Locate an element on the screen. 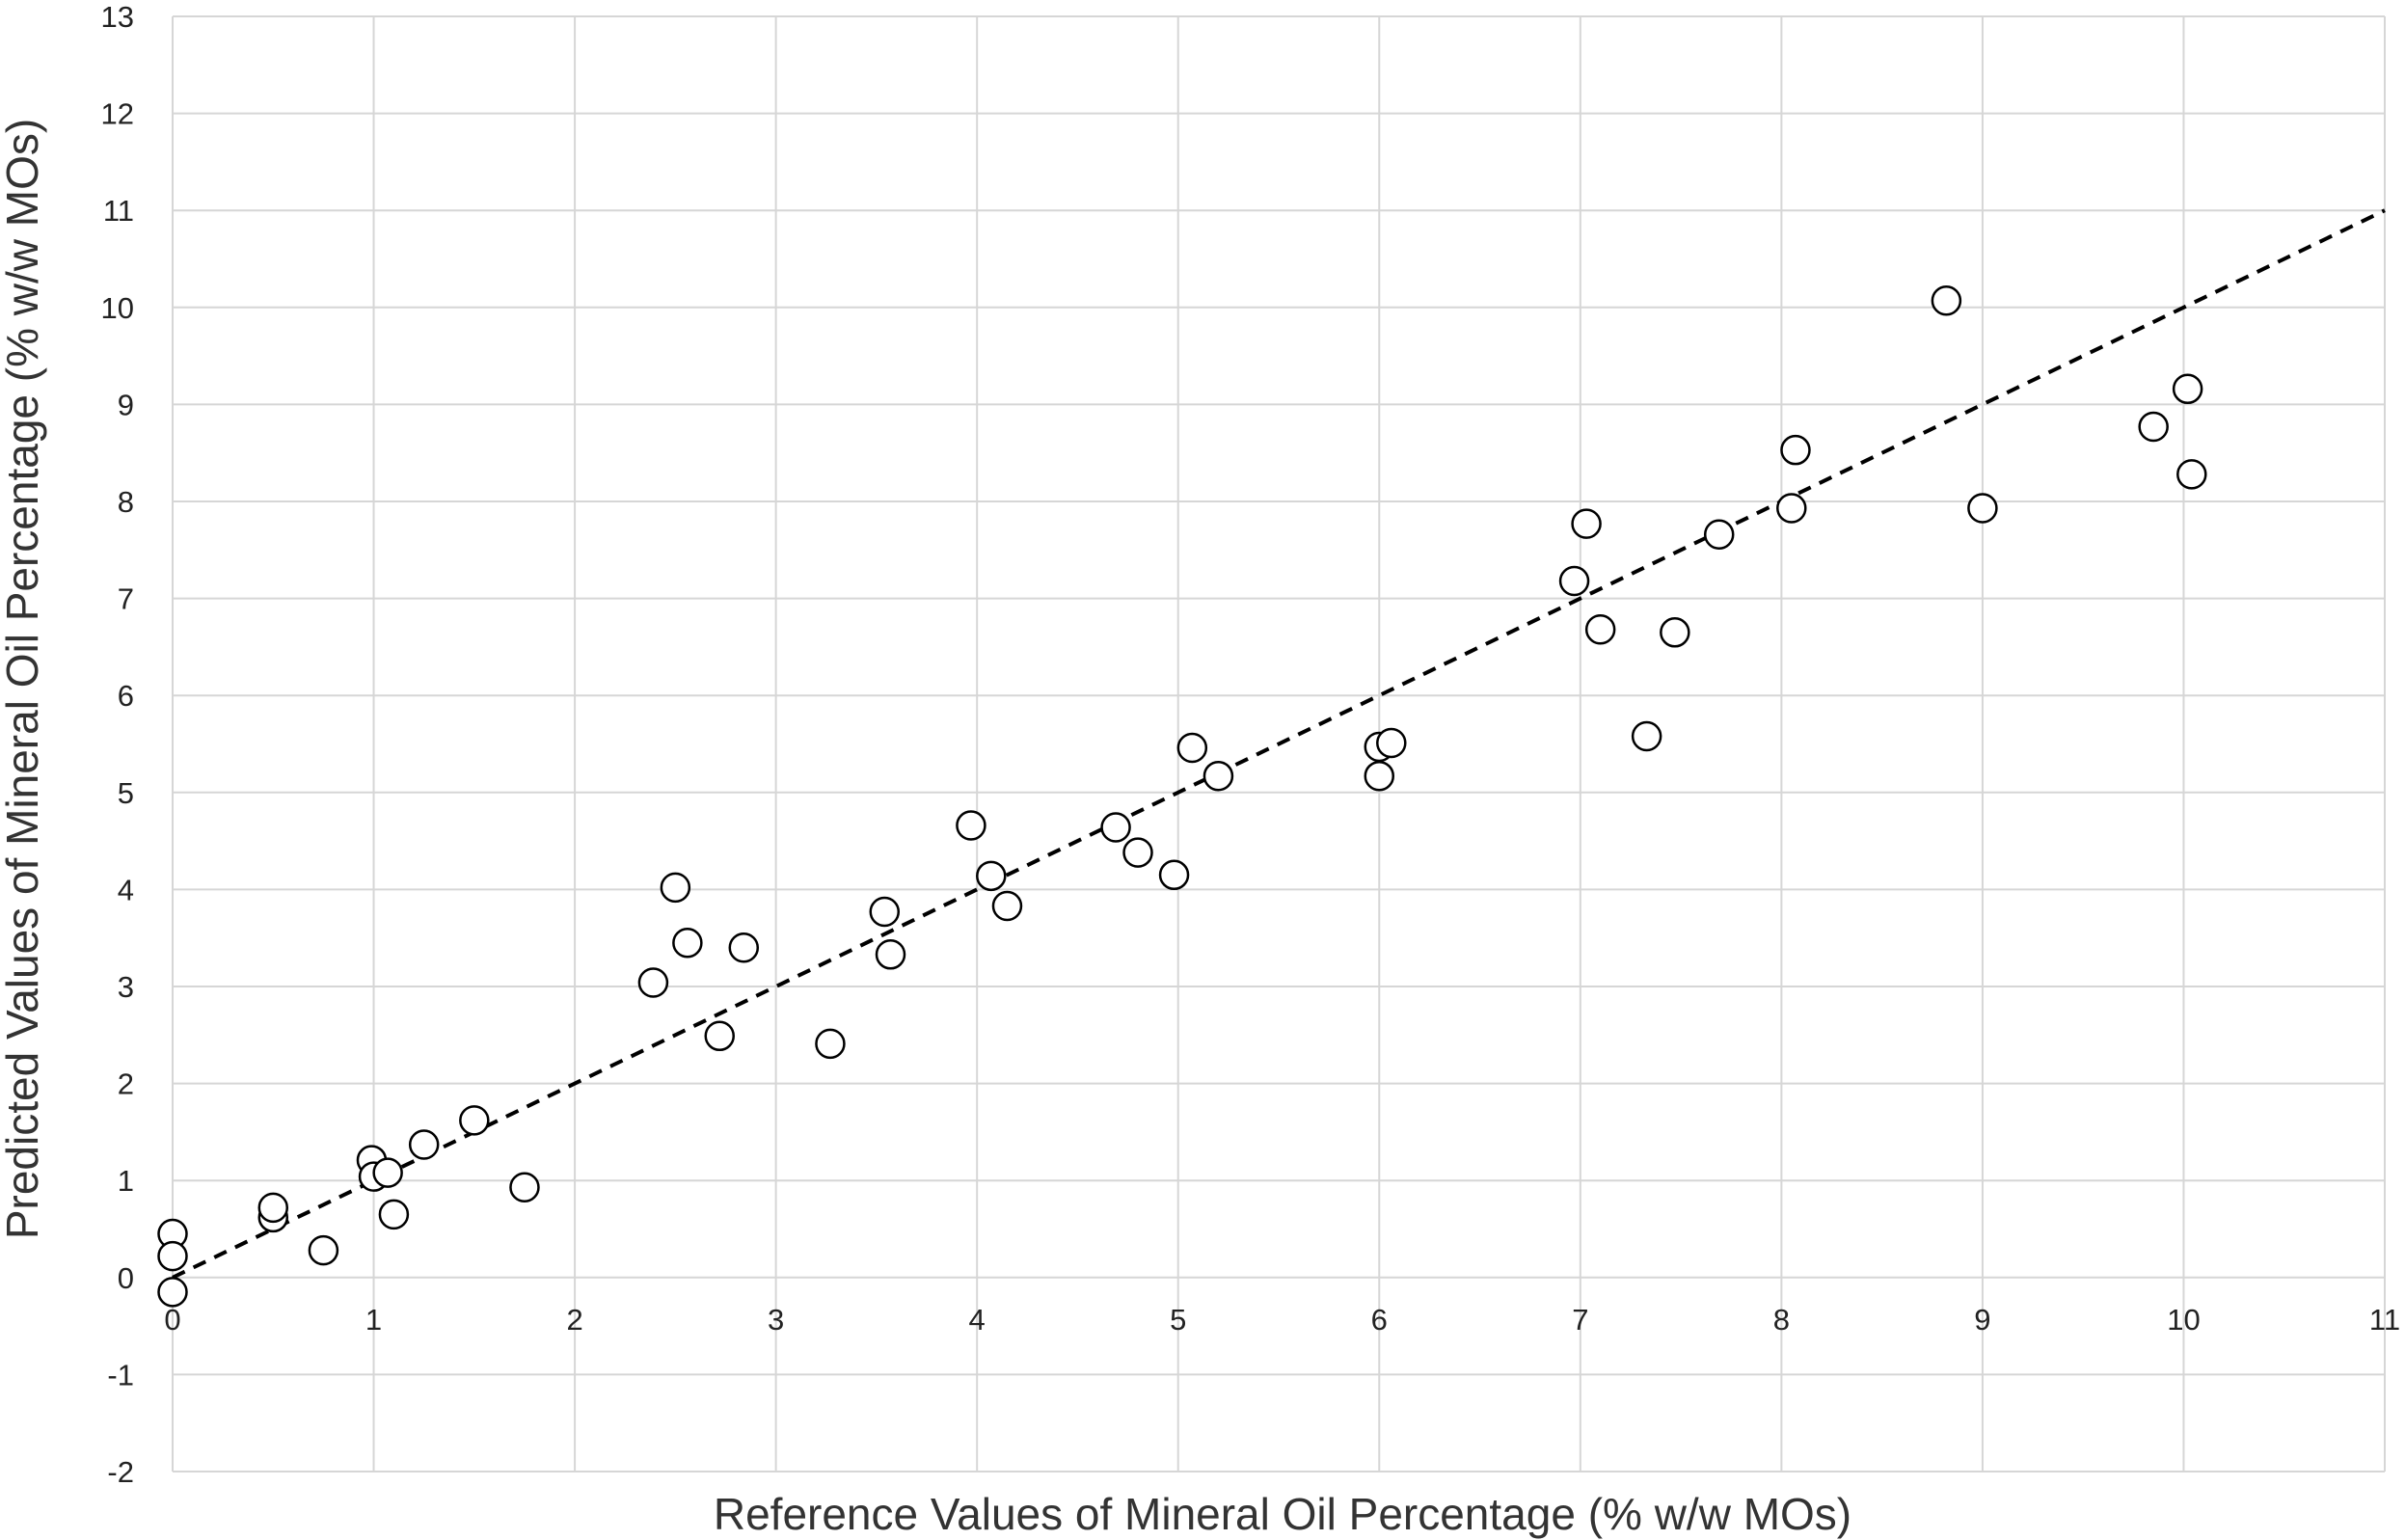 Image resolution: width=2405 pixels, height=1540 pixels. x-tick-label: 3 is located at coordinates (776, 1320).